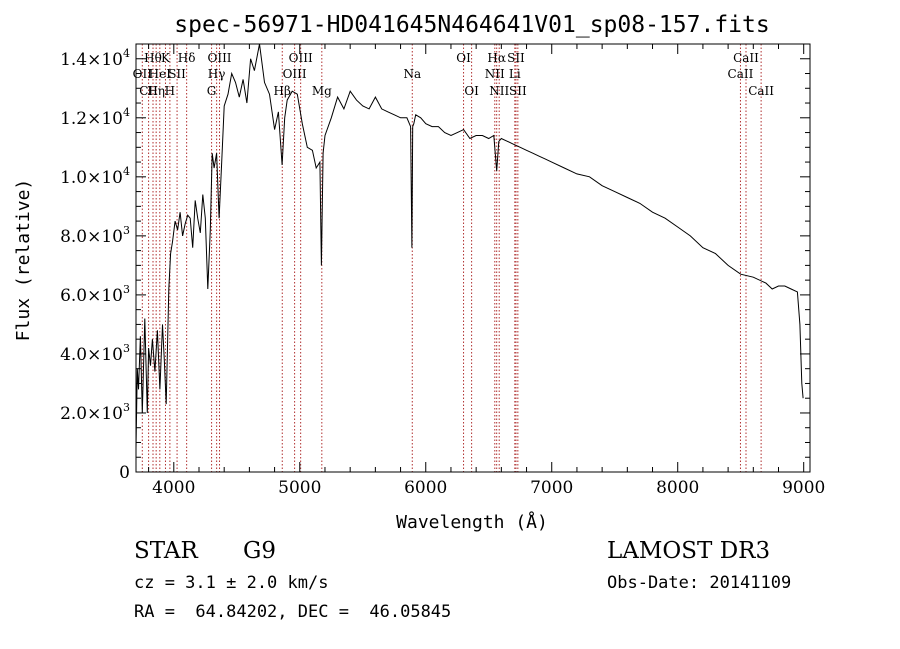 The image size is (900, 649). Describe the element at coordinates (177, 74) in the screenshot. I see `line-label-7: SII` at that location.